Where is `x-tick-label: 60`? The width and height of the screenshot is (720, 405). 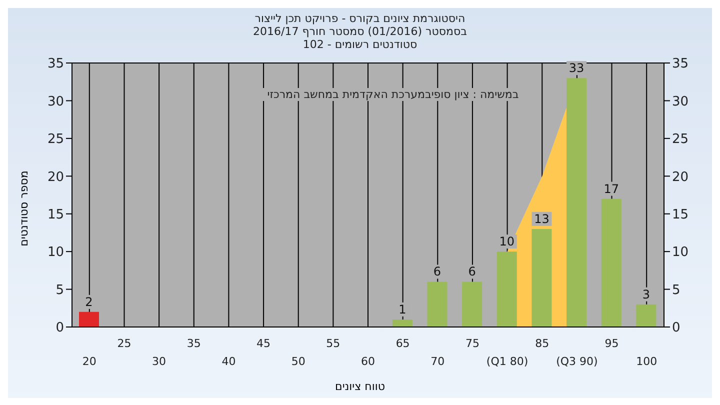
x-tick-label: 60 is located at coordinates (368, 361).